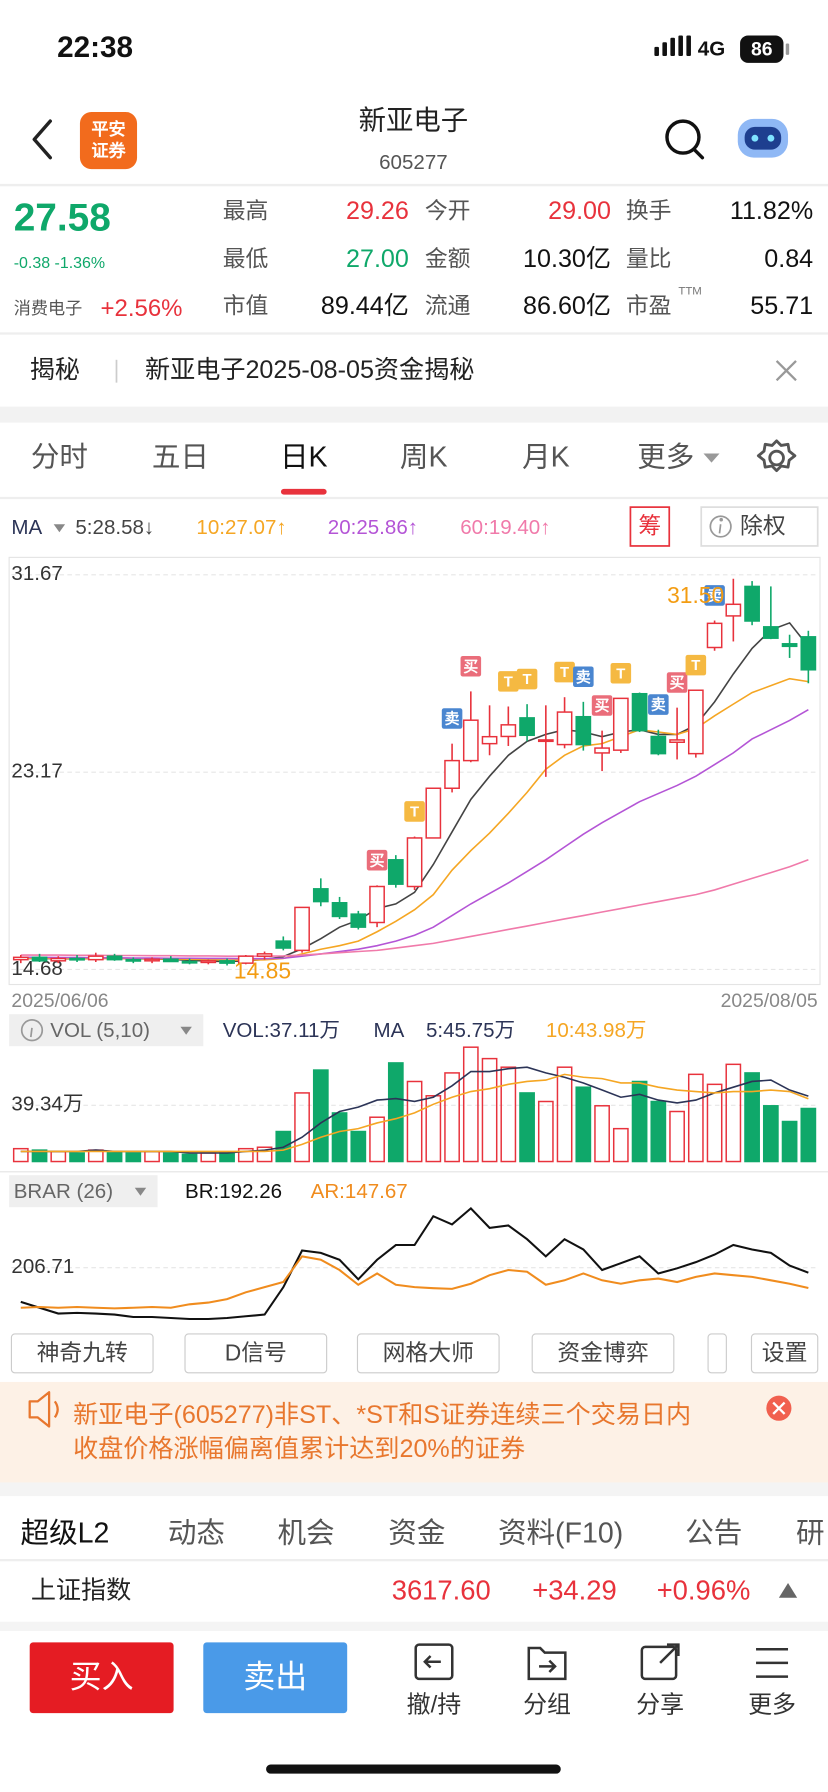 Image resolution: width=828 pixels, height=1792 pixels. Describe the element at coordinates (564, 672) in the screenshot. I see `signal-badge` at that location.